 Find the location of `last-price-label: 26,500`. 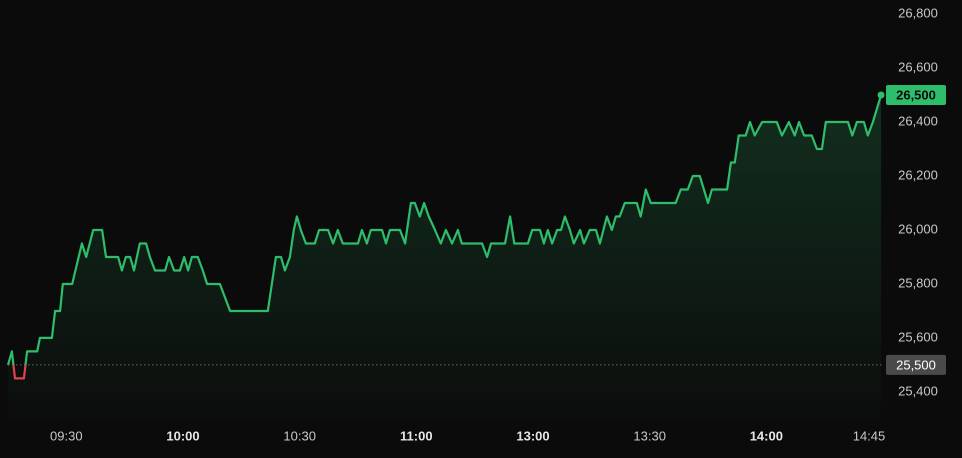

last-price-label: 26,500 is located at coordinates (916, 94).